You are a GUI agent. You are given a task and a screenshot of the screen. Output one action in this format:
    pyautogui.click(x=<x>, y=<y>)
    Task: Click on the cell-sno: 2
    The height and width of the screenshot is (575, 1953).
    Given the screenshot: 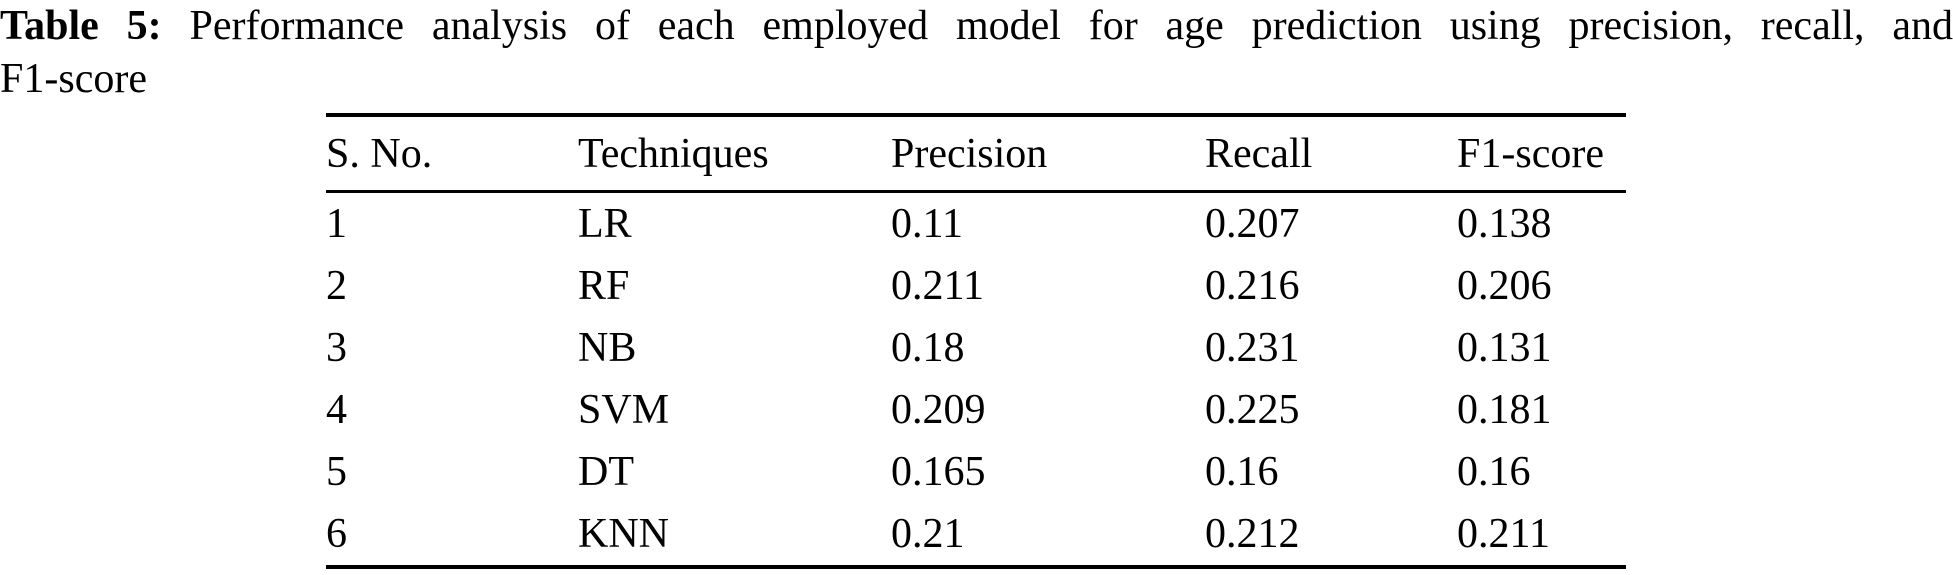 What is the action you would take?
    pyautogui.click(x=336, y=286)
    